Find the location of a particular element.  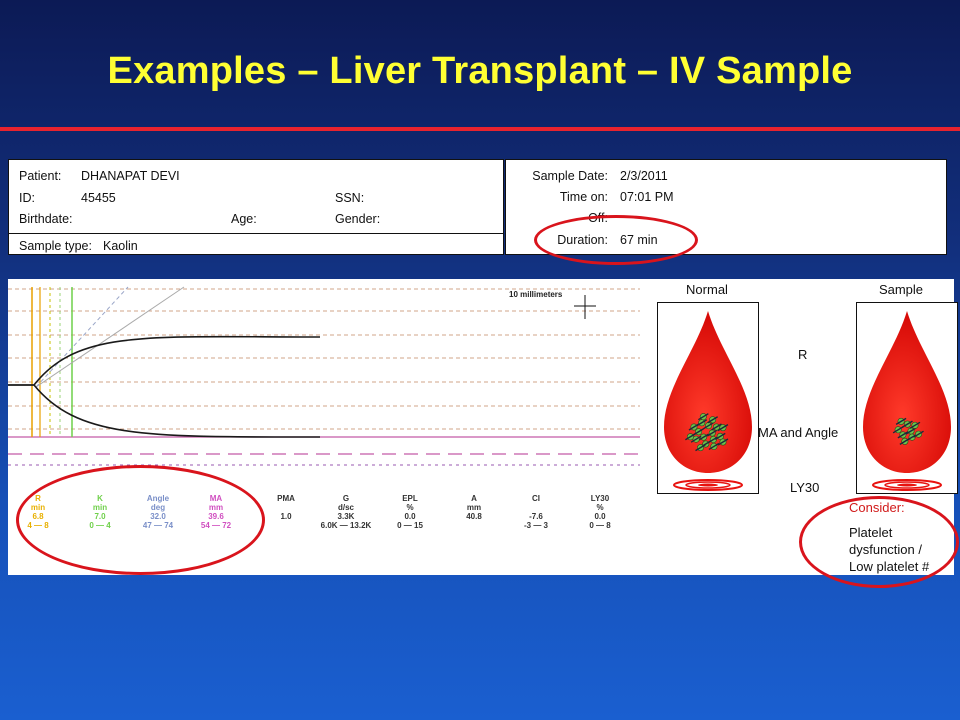

sample-blood-drop-icon is located at coordinates (907, 401).